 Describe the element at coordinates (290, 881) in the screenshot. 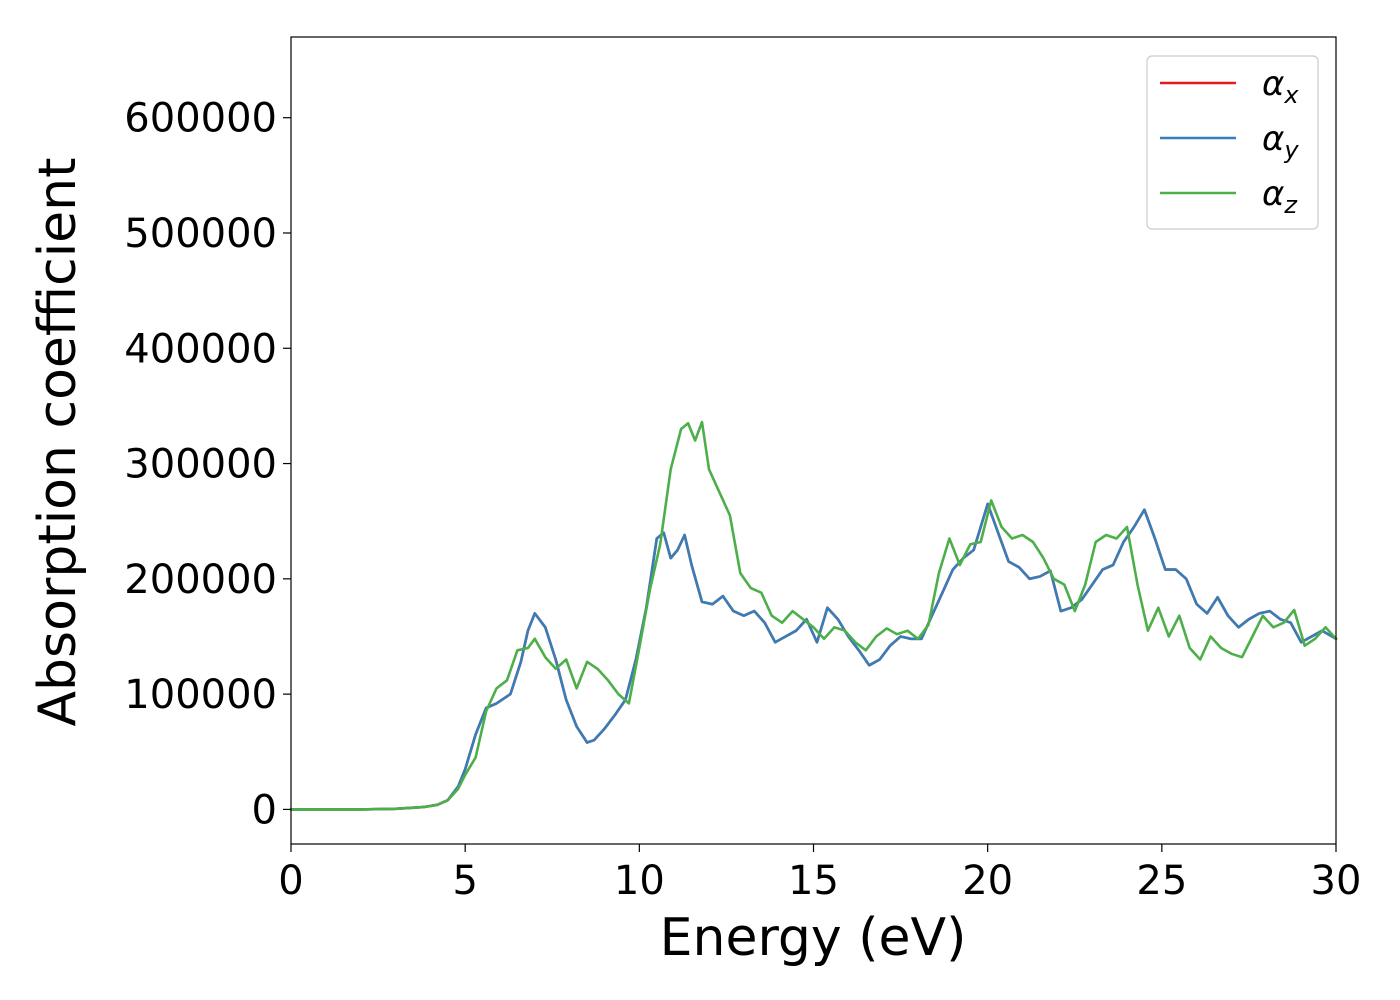

I see `x-tick-label: 0` at that location.